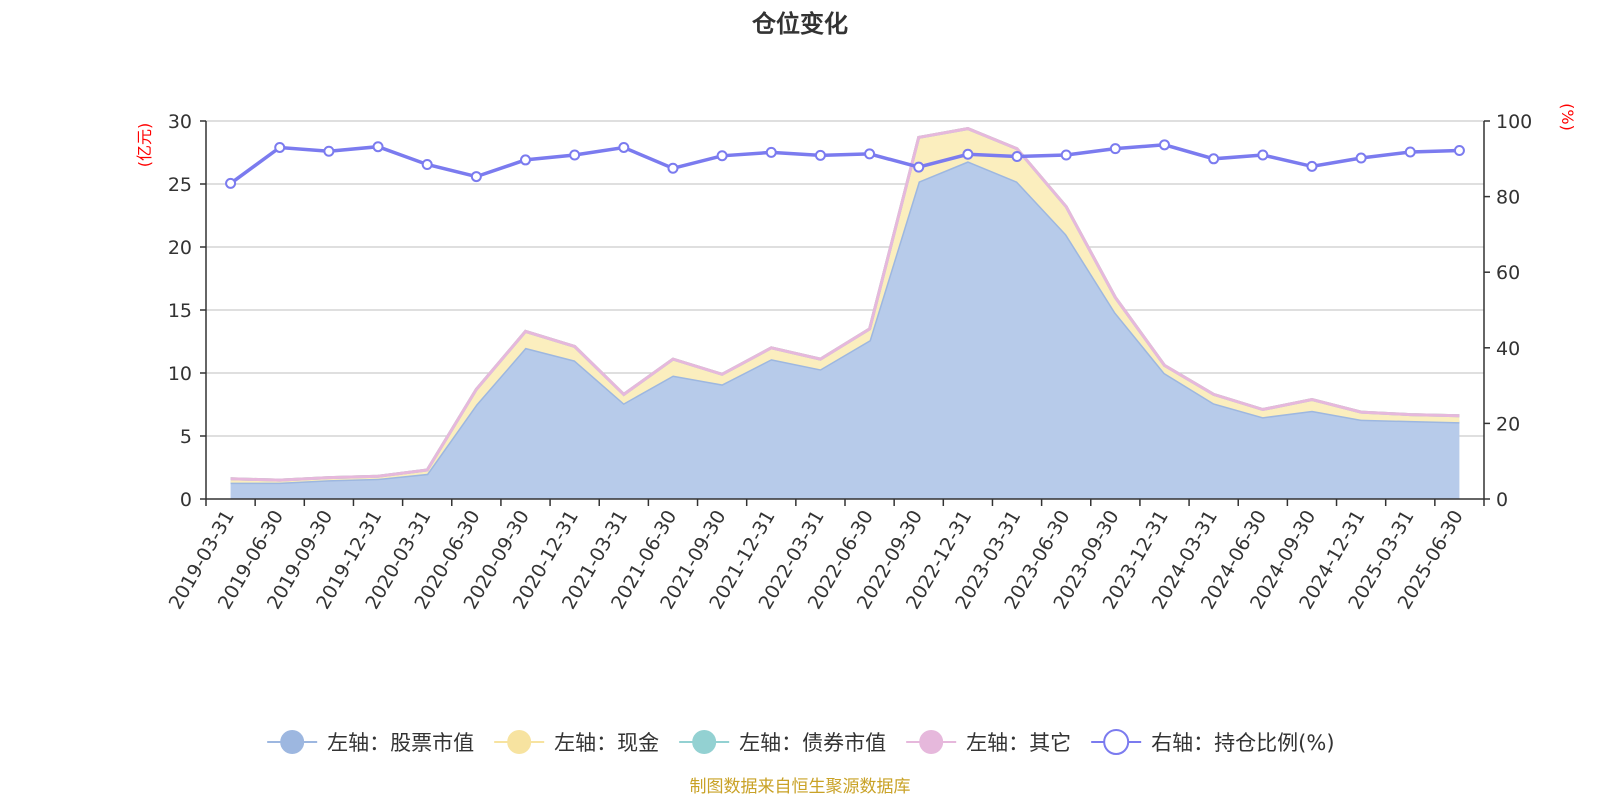 The width and height of the screenshot is (1600, 800). I want to click on right-tick-label: 60, so click(1508, 273).